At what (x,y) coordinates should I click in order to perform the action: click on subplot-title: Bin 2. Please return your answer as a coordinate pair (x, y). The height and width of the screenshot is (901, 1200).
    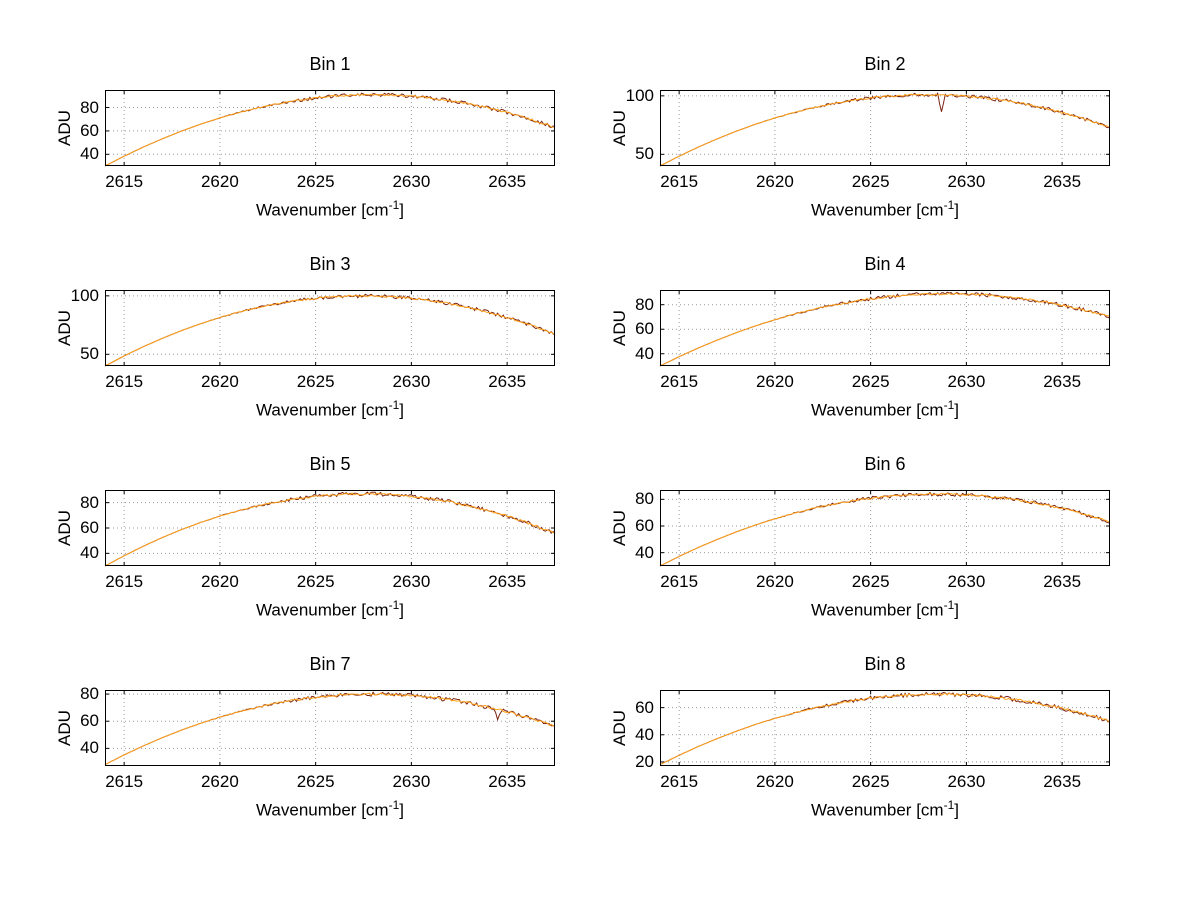
    Looking at the image, I should click on (885, 64).